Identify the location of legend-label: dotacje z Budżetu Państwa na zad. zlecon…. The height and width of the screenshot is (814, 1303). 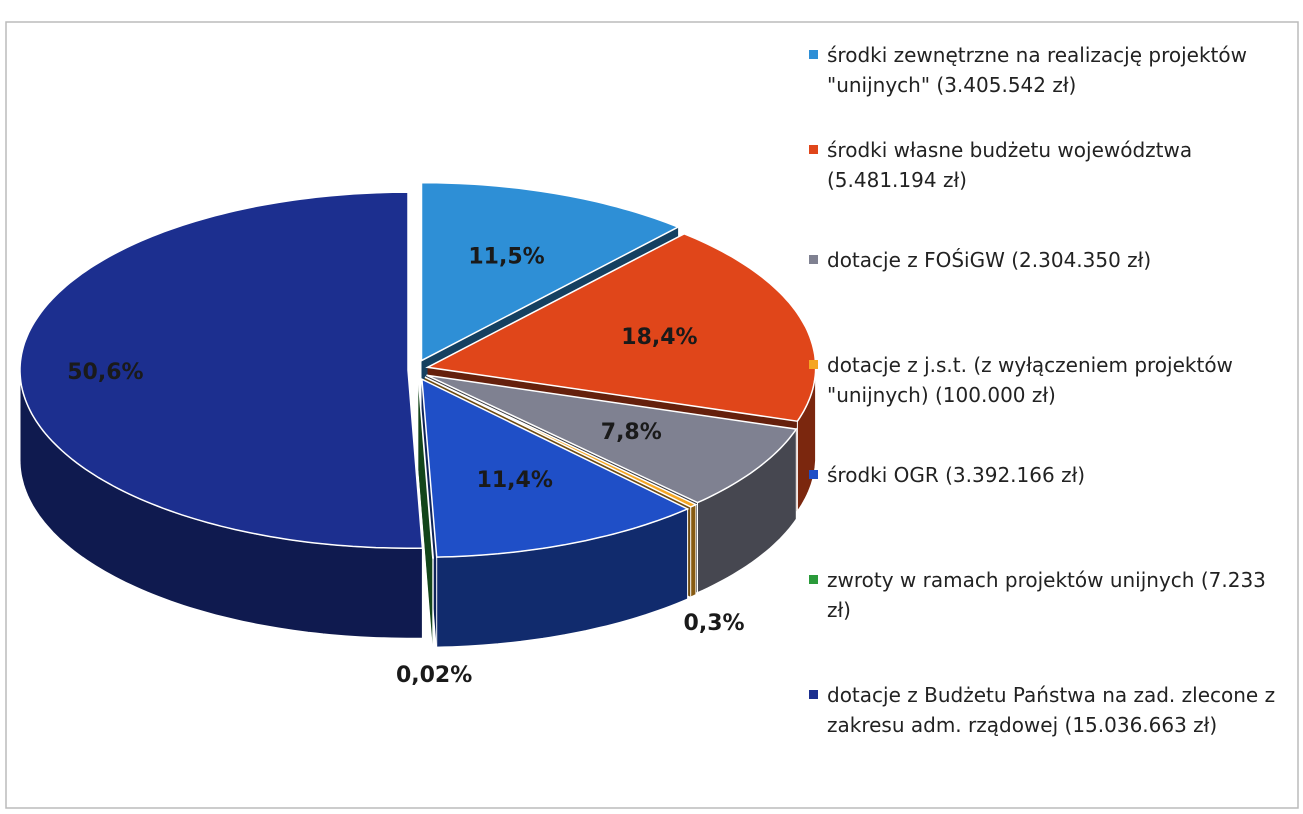
(1051, 710).